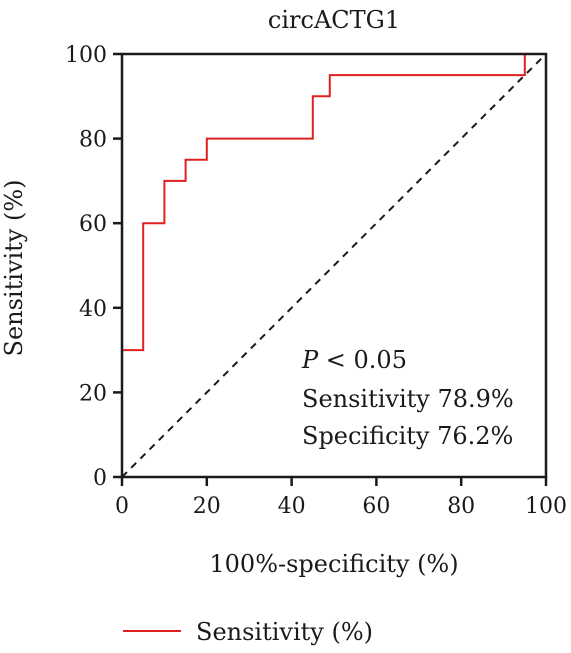  I want to click on x-tick-label: 80, so click(461, 506).